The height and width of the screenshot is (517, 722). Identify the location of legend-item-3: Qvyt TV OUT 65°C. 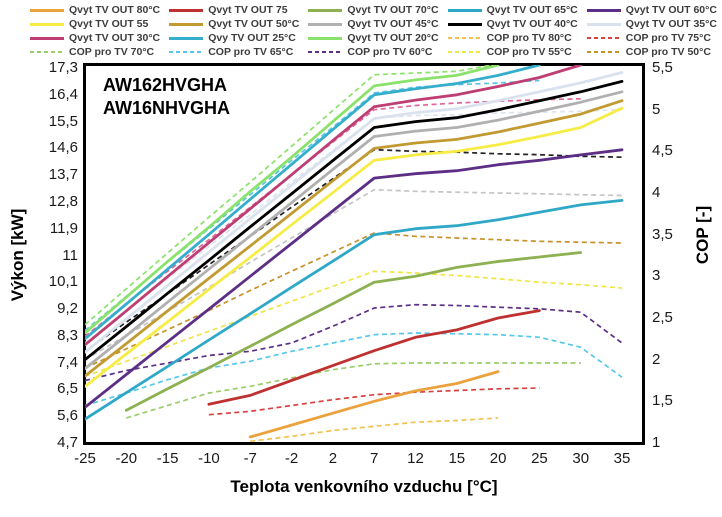
(514, 10).